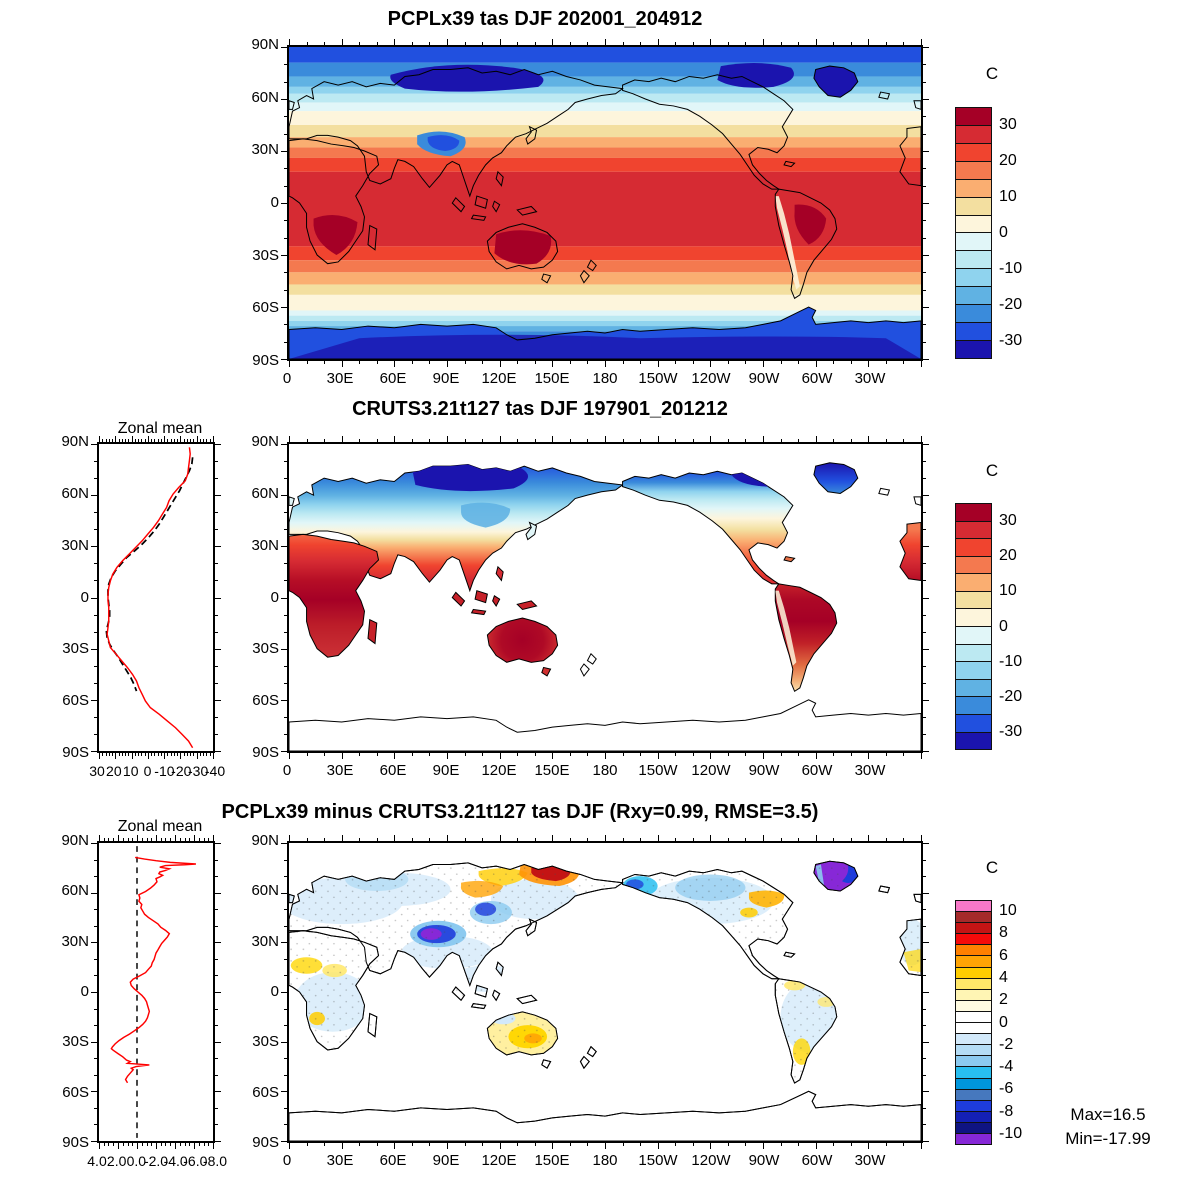 The width and height of the screenshot is (1200, 1200). What do you see at coordinates (1003, 232) in the screenshot?
I see `colorbar-tick-label: 0` at bounding box center [1003, 232].